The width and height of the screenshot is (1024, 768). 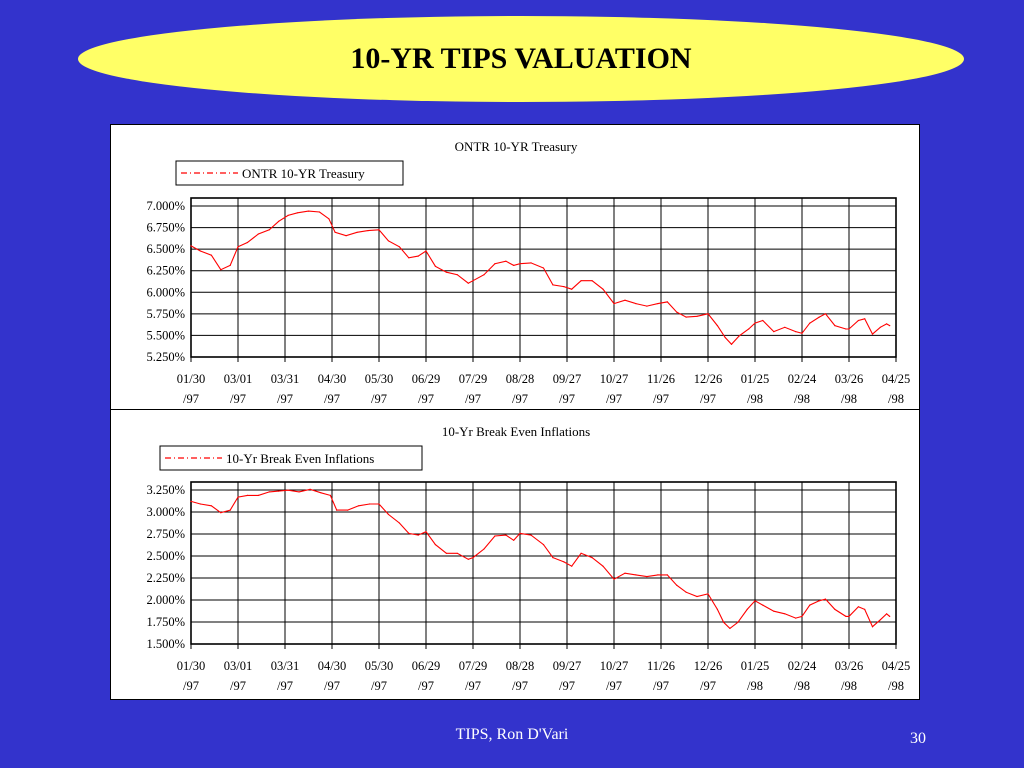 I want to click on legend-label: ONTR 10-YR Treasury, so click(x=303, y=173).